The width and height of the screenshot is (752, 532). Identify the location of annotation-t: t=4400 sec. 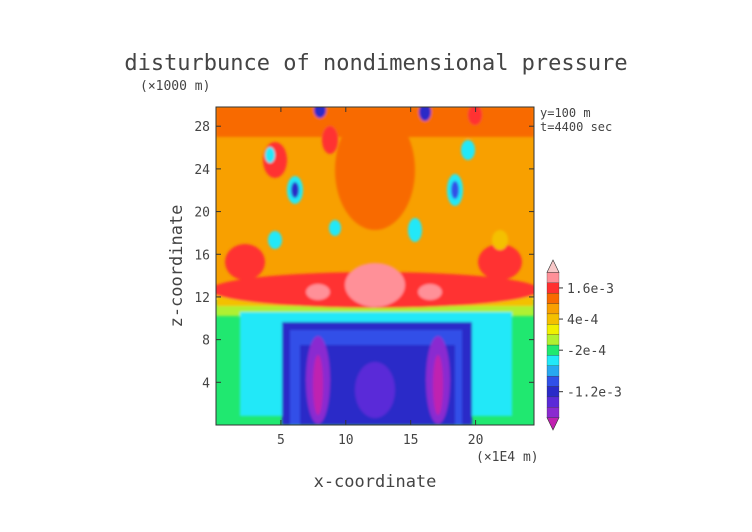
(576, 127).